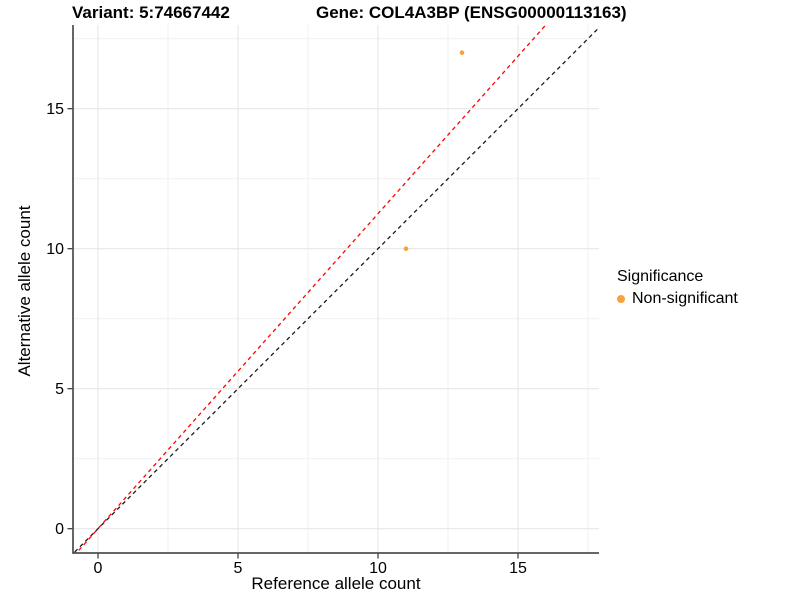 The image size is (800, 600). I want to click on legend-item-label: Non-significant, so click(685, 298).